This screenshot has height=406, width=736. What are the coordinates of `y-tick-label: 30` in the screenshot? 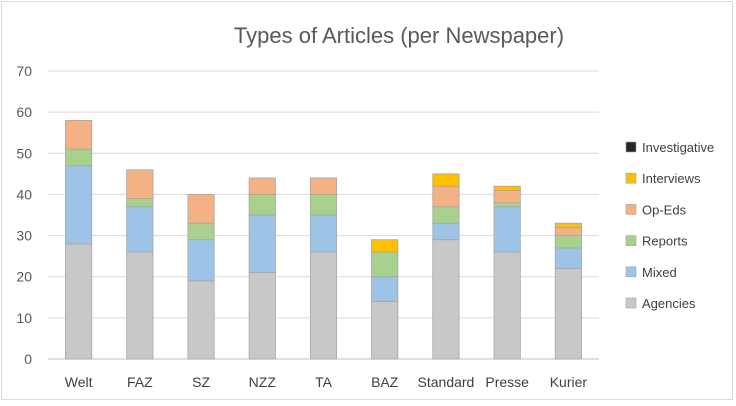 It's located at (24, 236).